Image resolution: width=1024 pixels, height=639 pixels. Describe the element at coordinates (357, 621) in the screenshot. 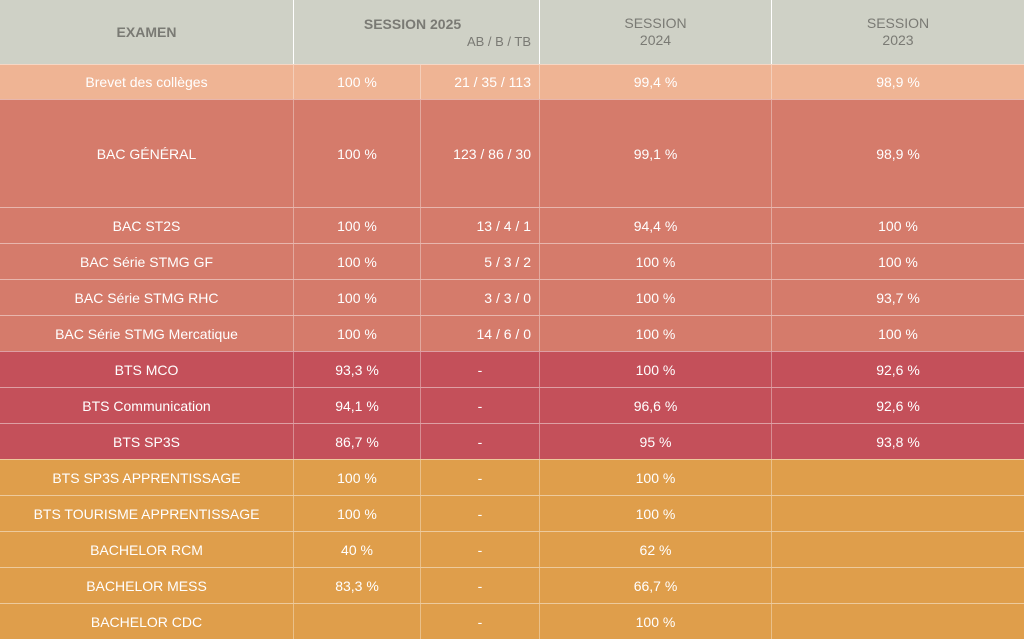

I see `cell-session-2025` at that location.